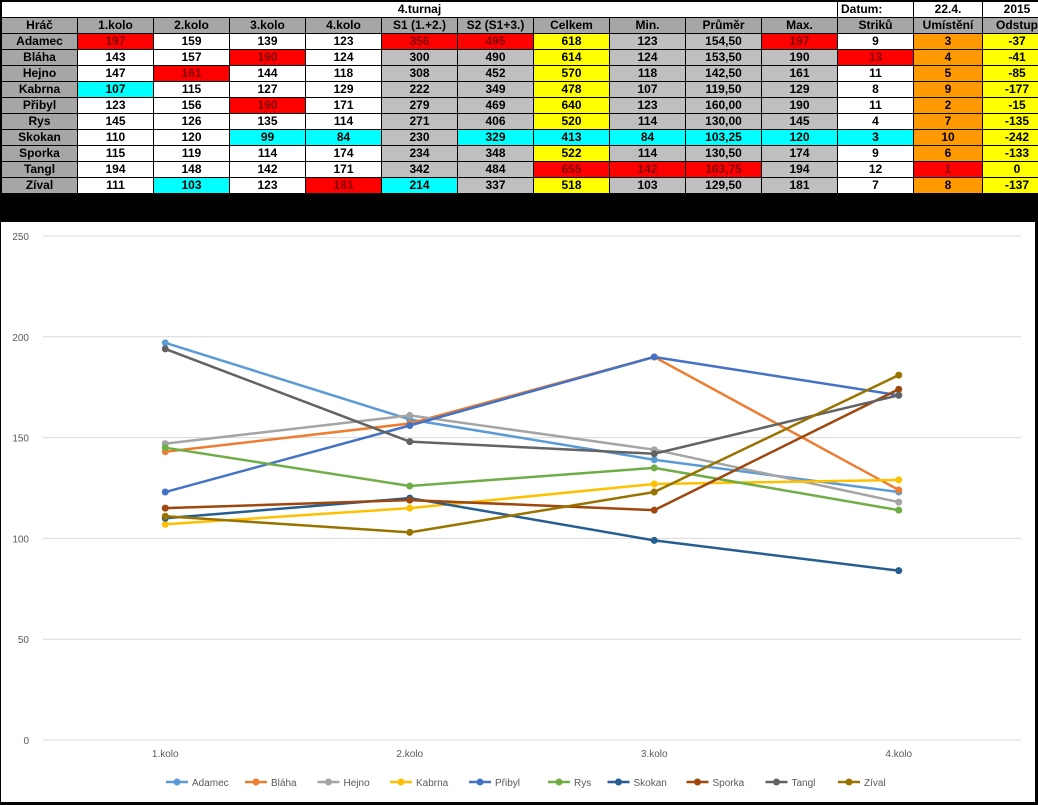  What do you see at coordinates (115, 137) in the screenshot?
I see `table-cell: 110` at bounding box center [115, 137].